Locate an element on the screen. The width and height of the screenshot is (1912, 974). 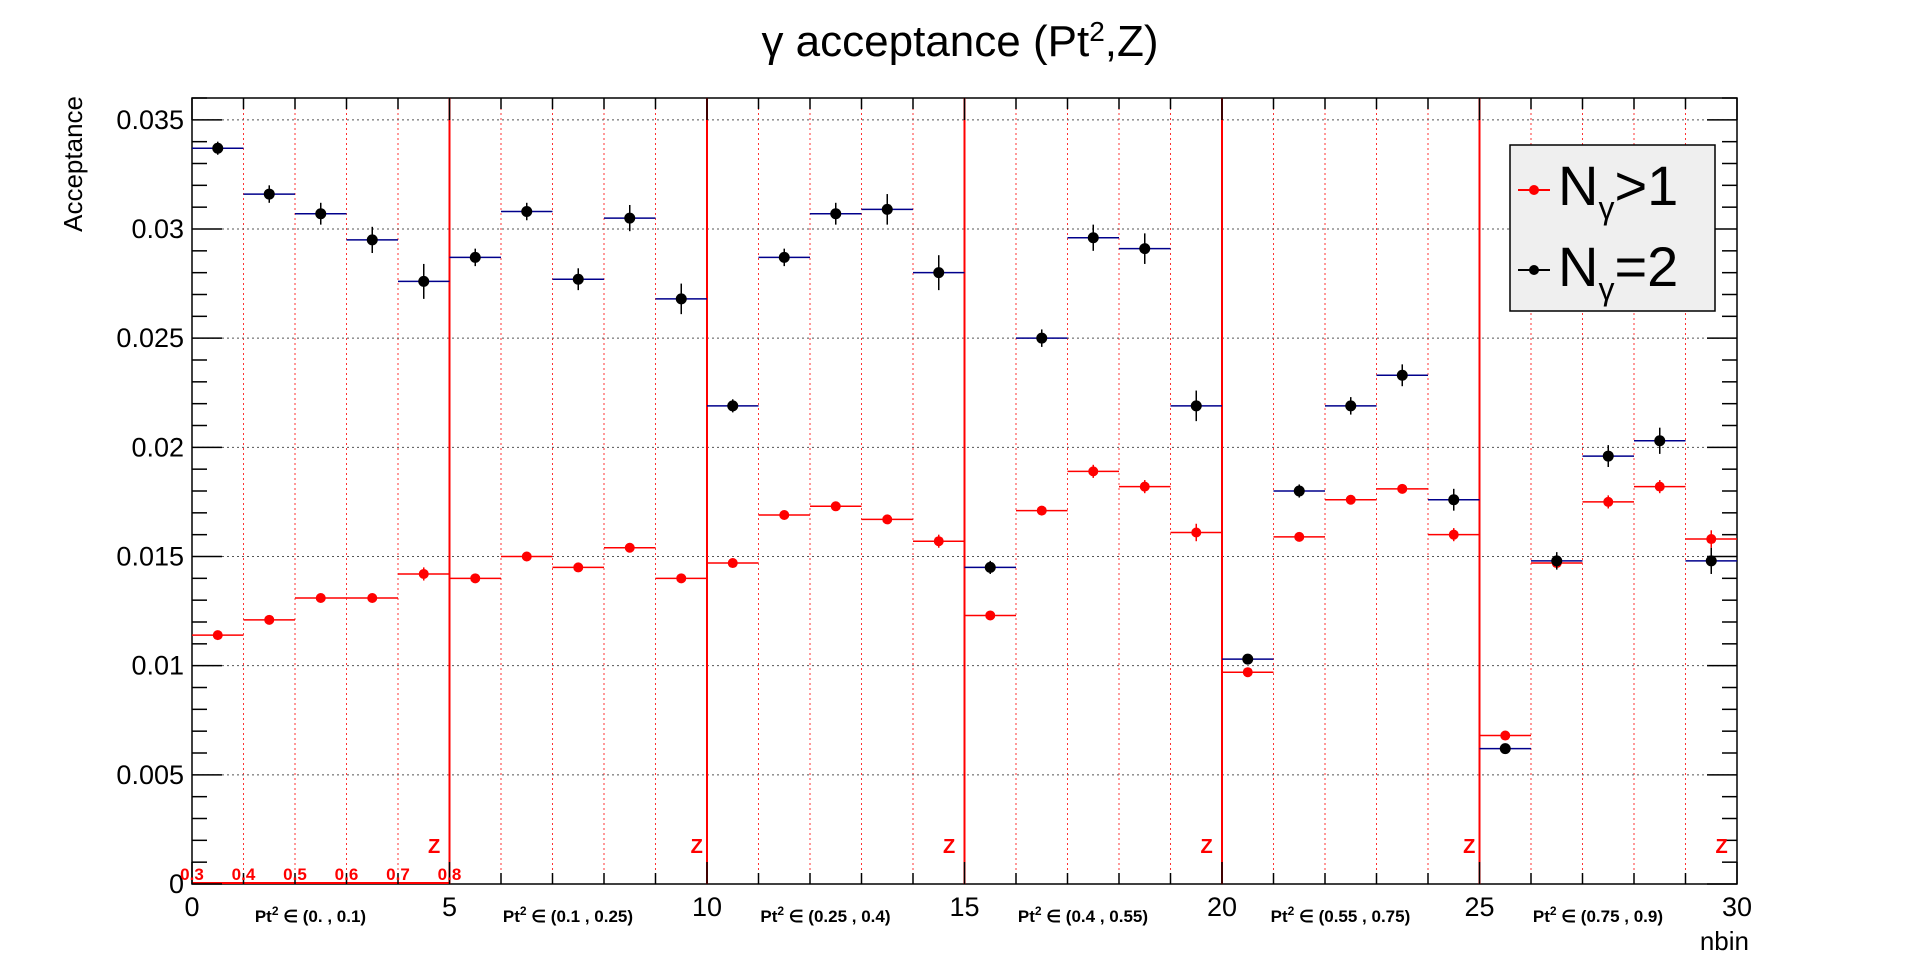
z-tick-label: 0.4 is located at coordinates (244, 874).